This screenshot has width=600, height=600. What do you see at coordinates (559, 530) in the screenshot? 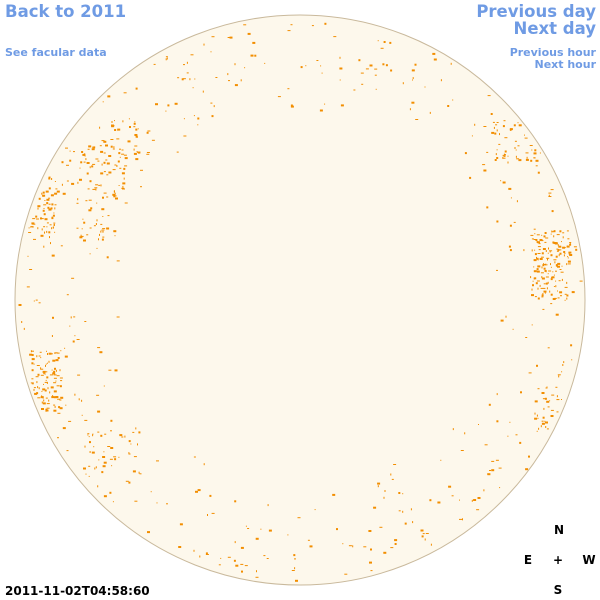
I see `compass-n: N` at bounding box center [559, 530].